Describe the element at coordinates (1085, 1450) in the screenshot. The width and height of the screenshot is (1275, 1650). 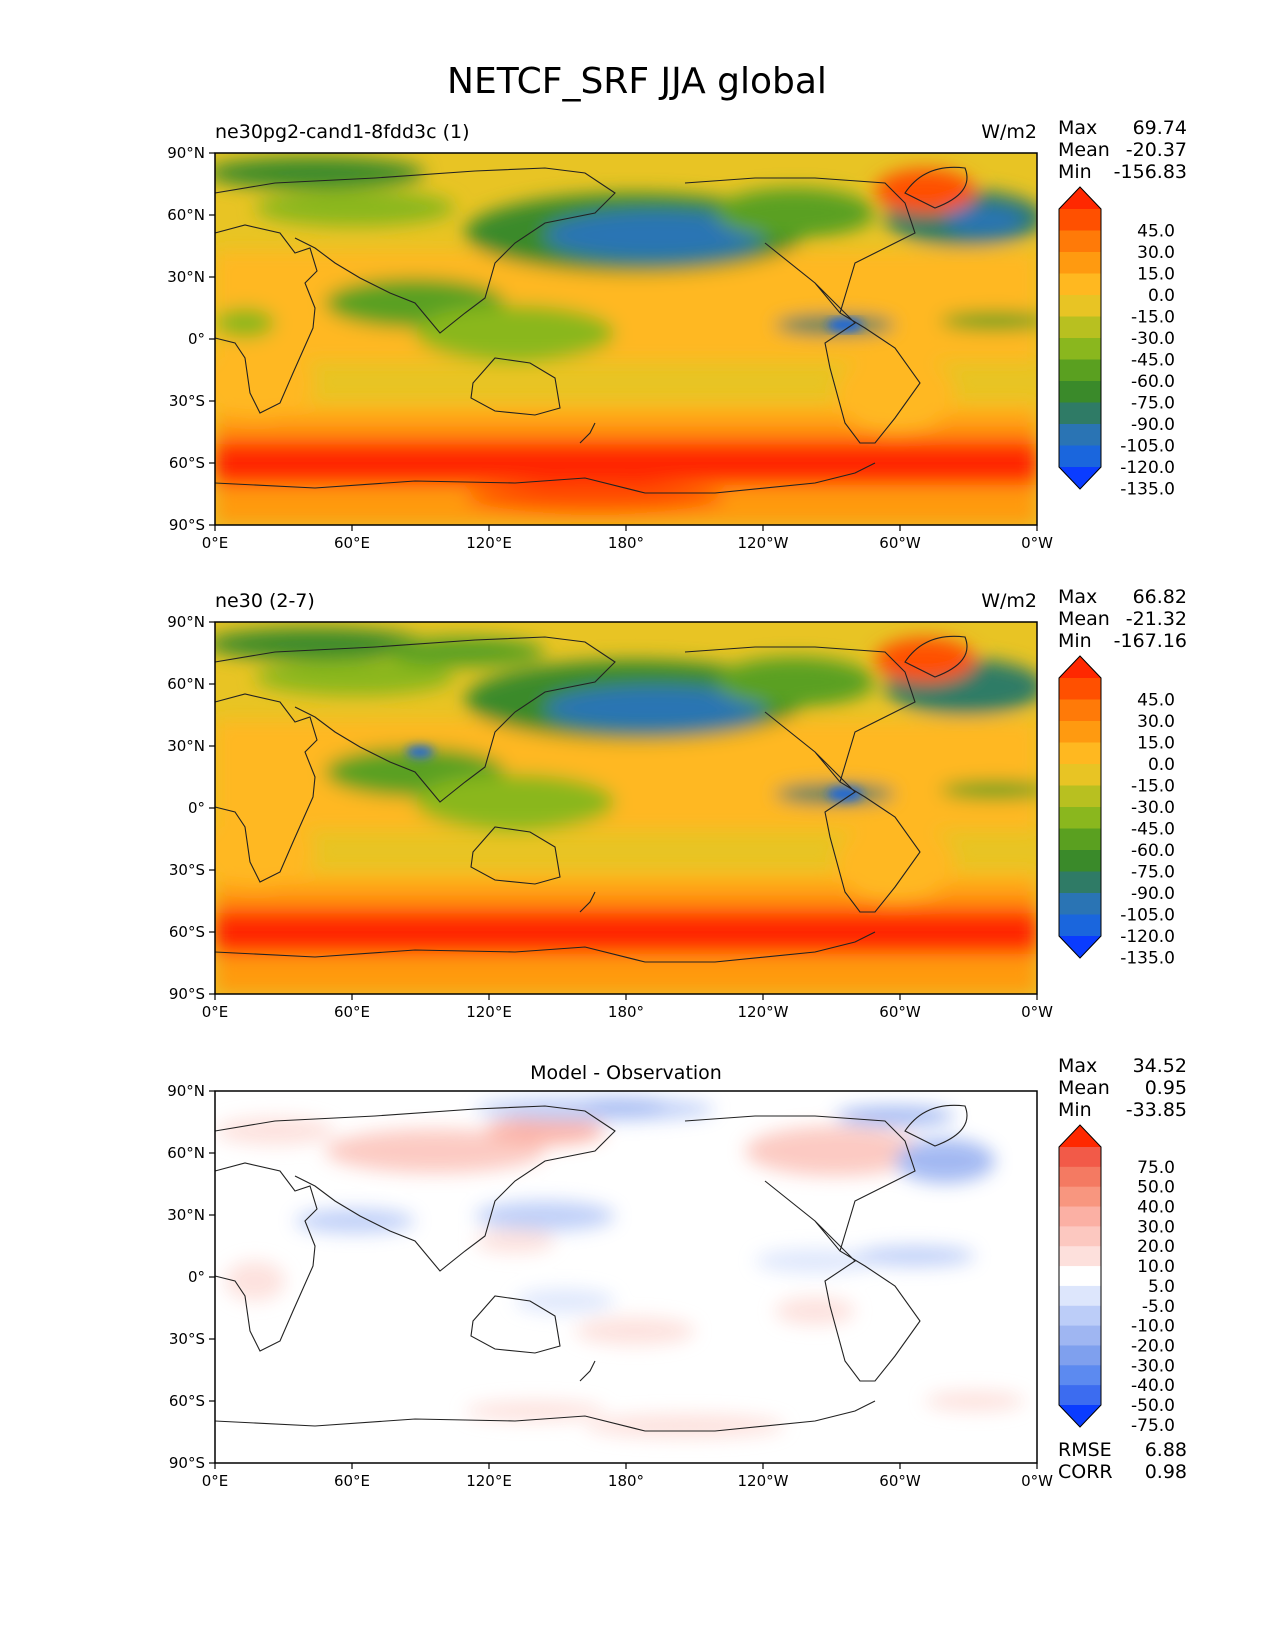
I see `metric-label: RMSE` at that location.